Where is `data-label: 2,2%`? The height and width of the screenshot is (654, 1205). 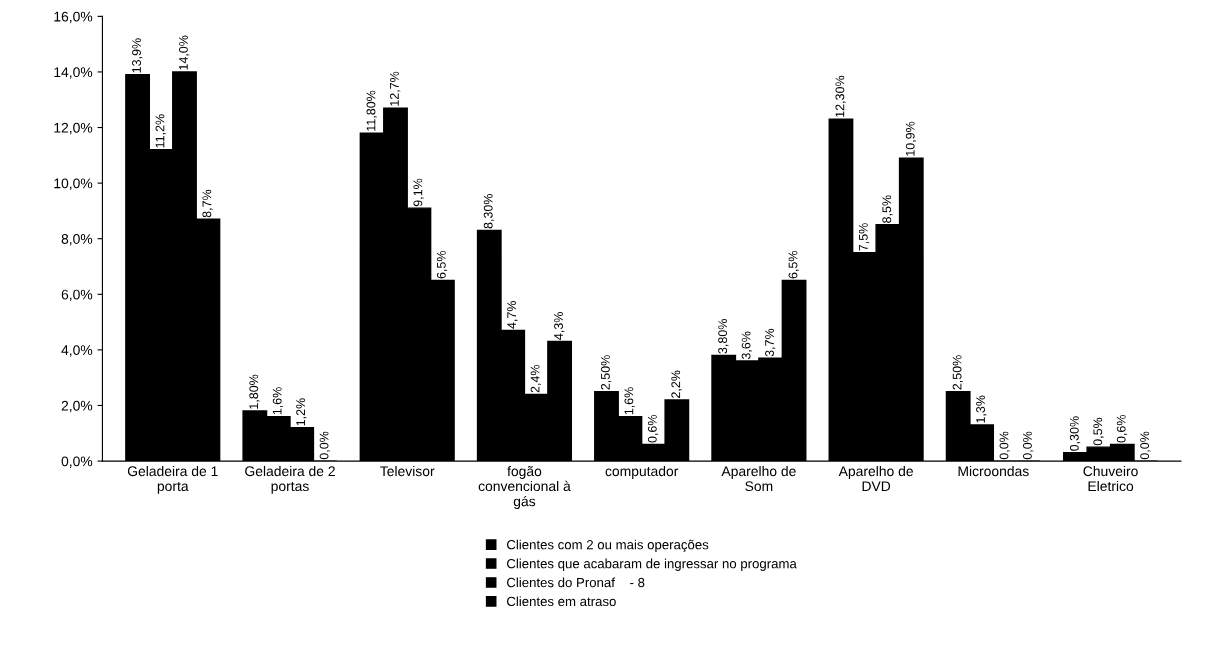 data-label: 2,2% is located at coordinates (676, 384).